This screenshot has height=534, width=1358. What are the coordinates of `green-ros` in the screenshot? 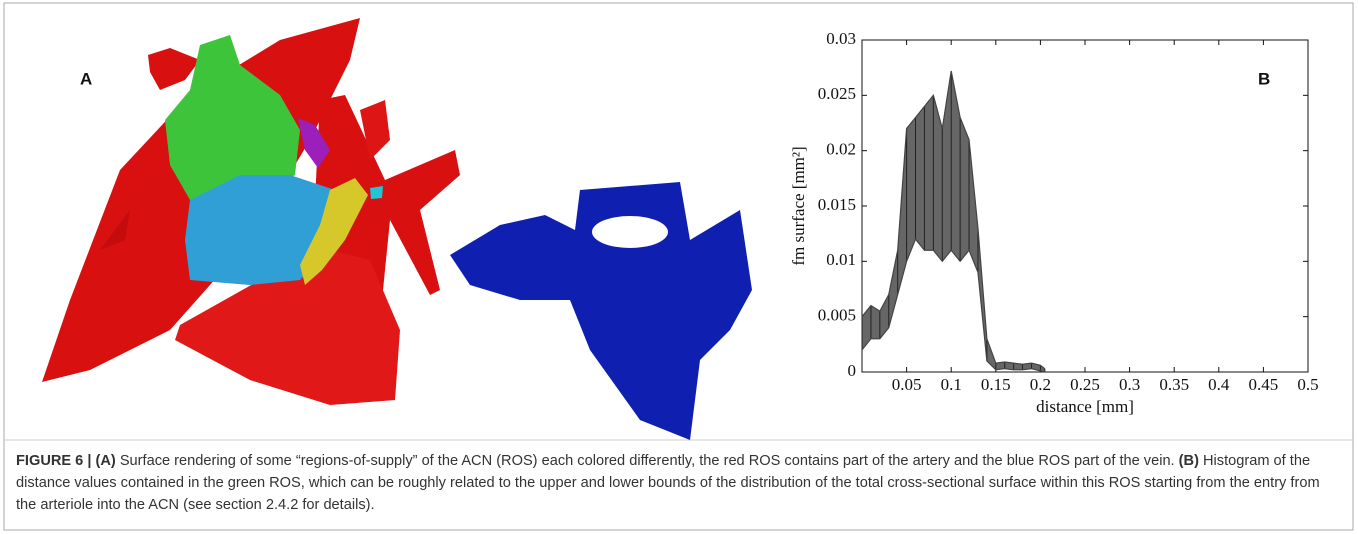 It's located at (232, 125).